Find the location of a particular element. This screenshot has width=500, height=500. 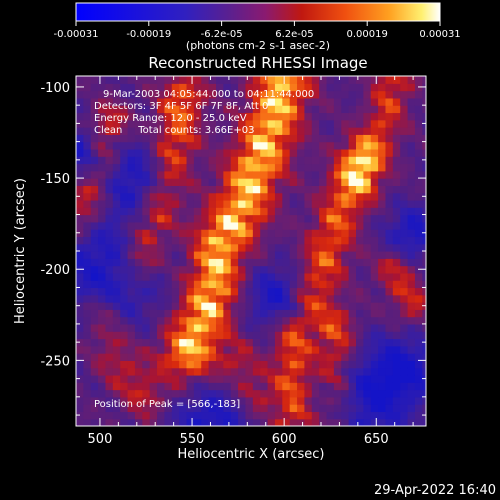

x-tick-label: 600 is located at coordinates (284, 439).